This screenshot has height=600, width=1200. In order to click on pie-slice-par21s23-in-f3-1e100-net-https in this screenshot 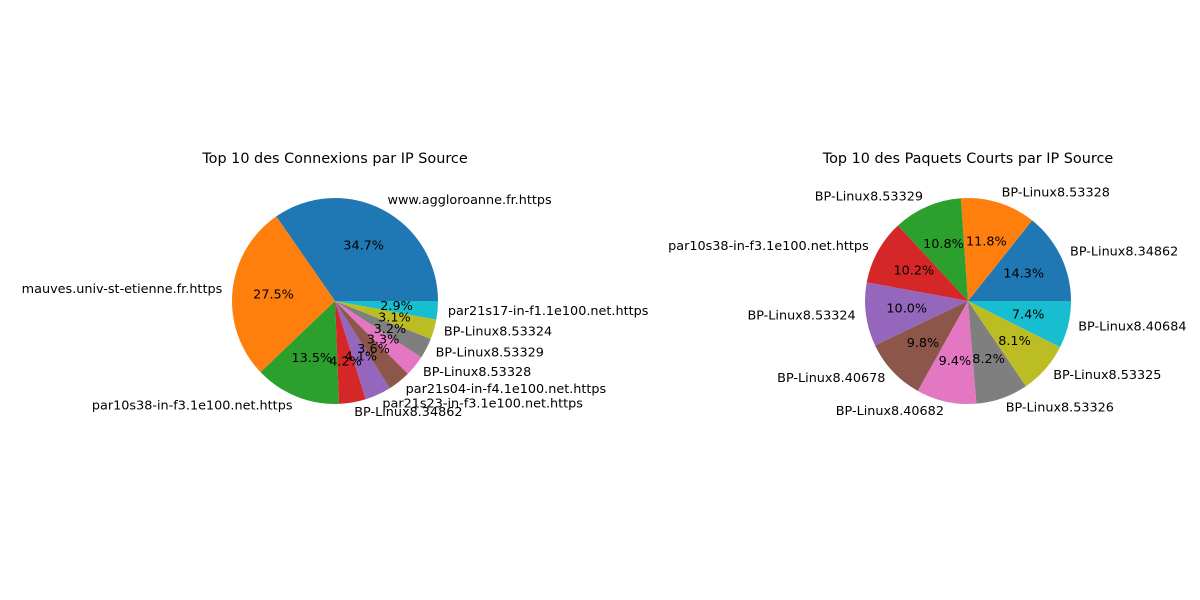, I will do `click(362, 350)`.